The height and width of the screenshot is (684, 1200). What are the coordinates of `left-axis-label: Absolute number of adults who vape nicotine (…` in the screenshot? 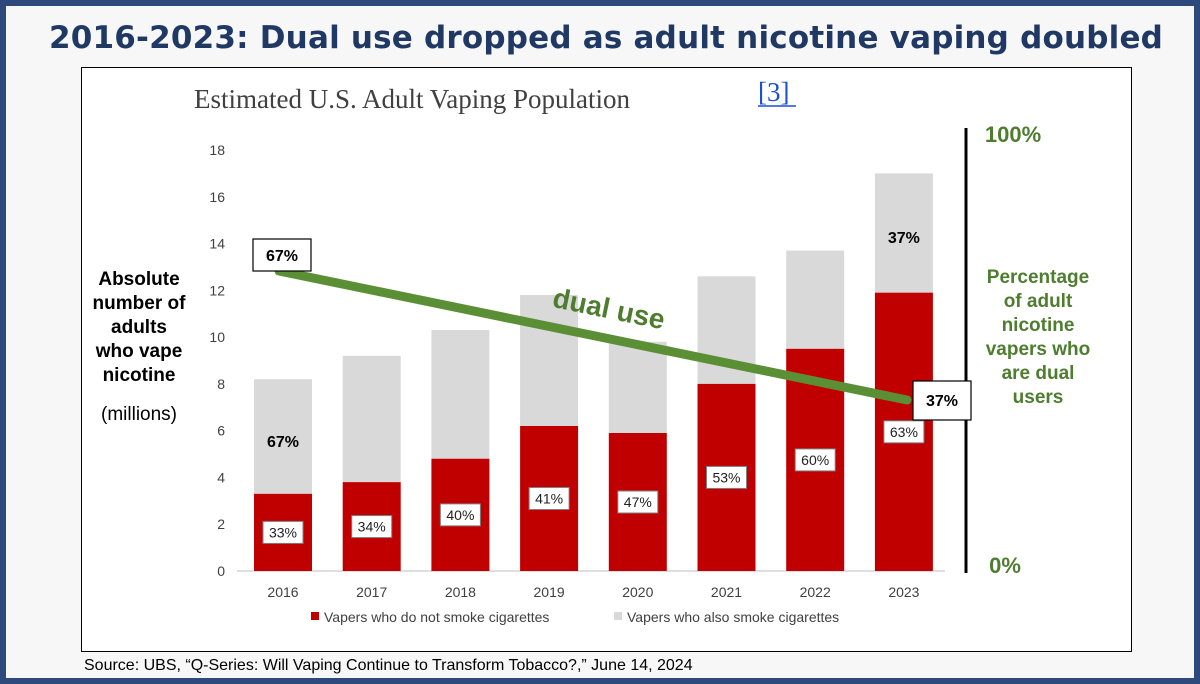 It's located at (140, 347).